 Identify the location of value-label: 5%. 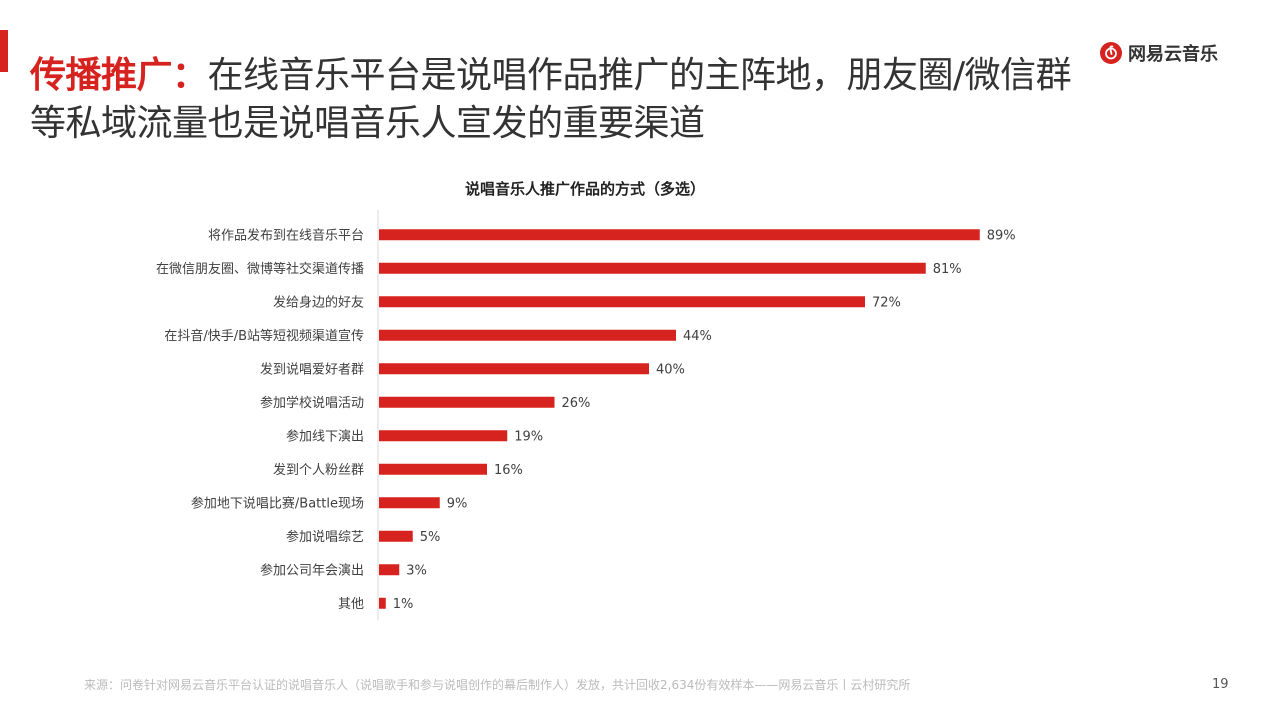
(430, 537).